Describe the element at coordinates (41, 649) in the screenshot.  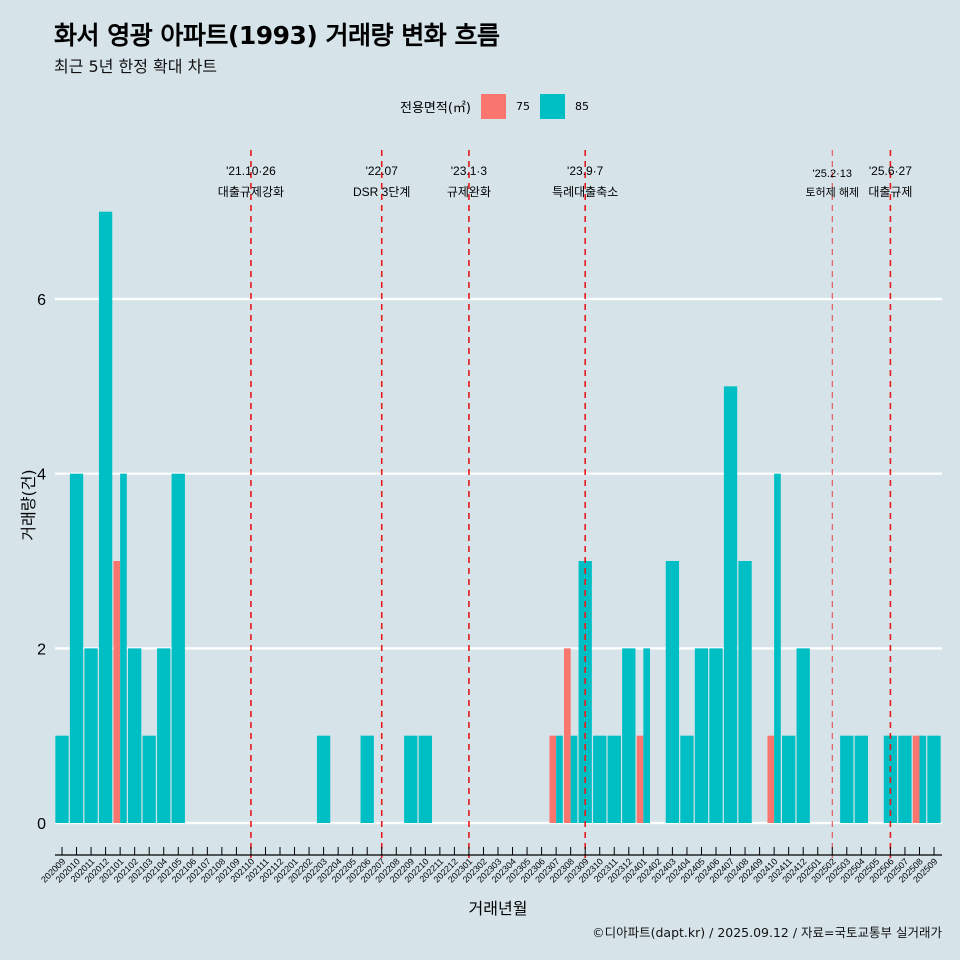
I see `y-tick-label: 2` at that location.